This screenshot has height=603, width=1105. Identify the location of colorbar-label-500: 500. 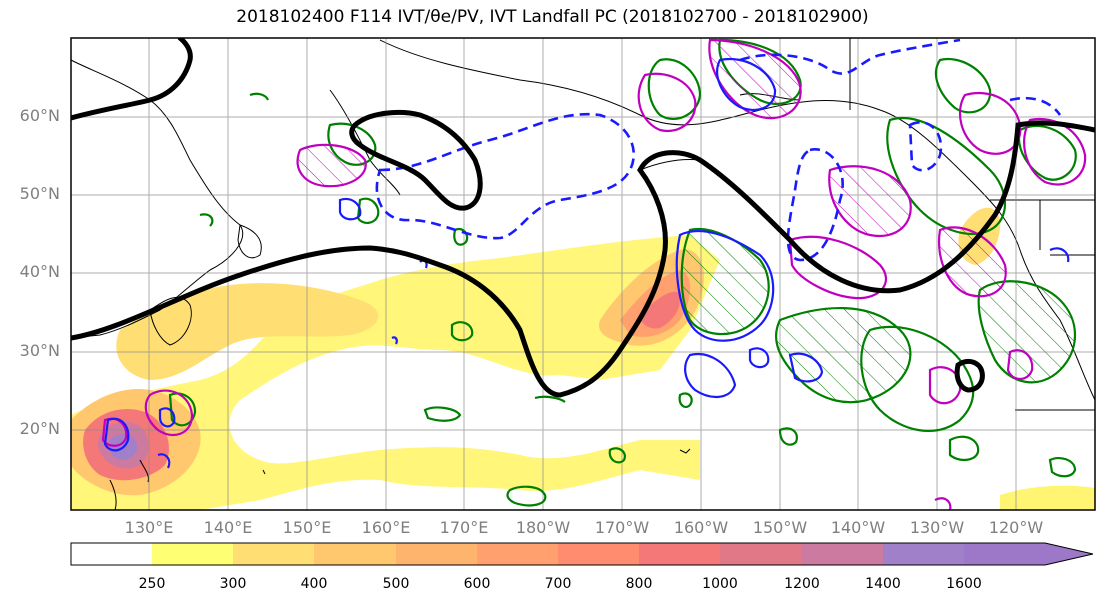
(396, 584).